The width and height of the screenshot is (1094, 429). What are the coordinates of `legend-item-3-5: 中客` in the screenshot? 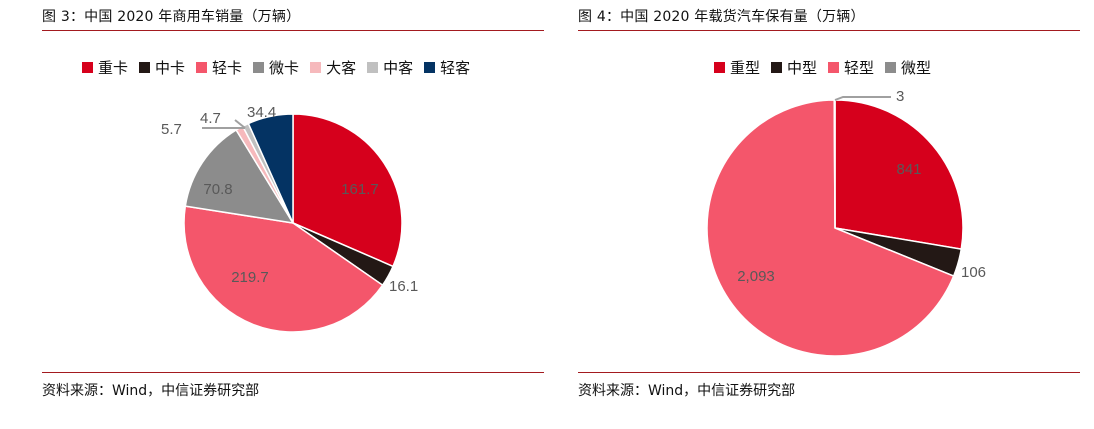 It's located at (390, 67).